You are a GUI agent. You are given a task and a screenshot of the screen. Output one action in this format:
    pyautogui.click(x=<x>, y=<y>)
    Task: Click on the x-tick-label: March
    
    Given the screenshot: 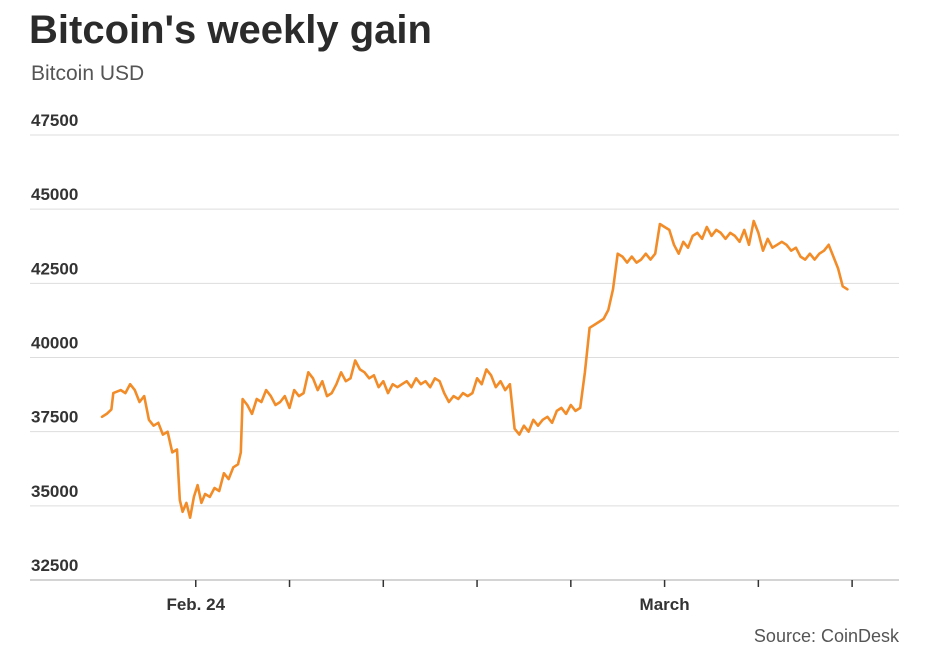 What is the action you would take?
    pyautogui.click(x=665, y=604)
    